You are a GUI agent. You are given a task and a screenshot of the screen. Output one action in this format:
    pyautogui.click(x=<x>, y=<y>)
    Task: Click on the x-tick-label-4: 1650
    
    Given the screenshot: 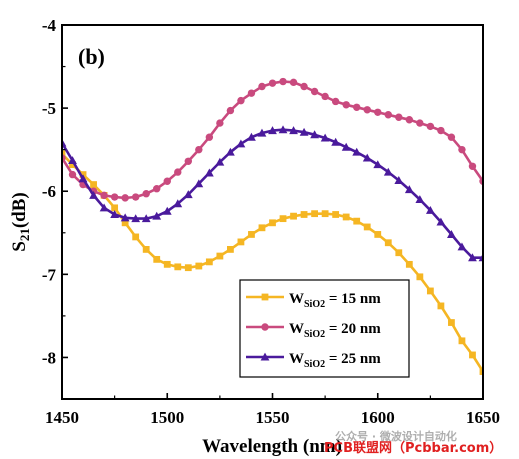 What is the action you would take?
    pyautogui.click(x=483, y=417)
    